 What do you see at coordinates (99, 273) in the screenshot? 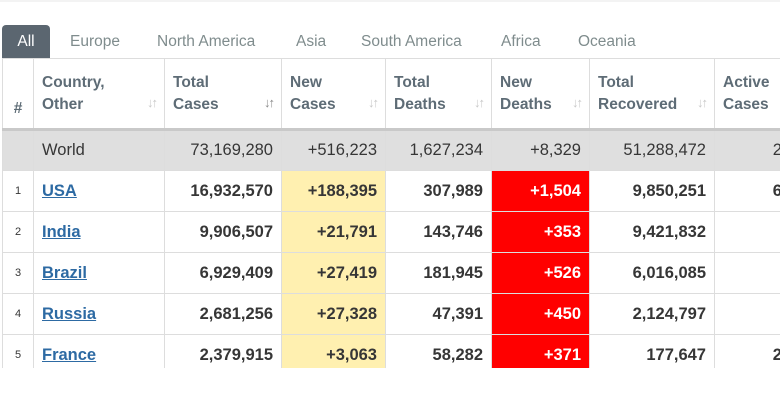
I see `country-cell: Brazil` at bounding box center [99, 273].